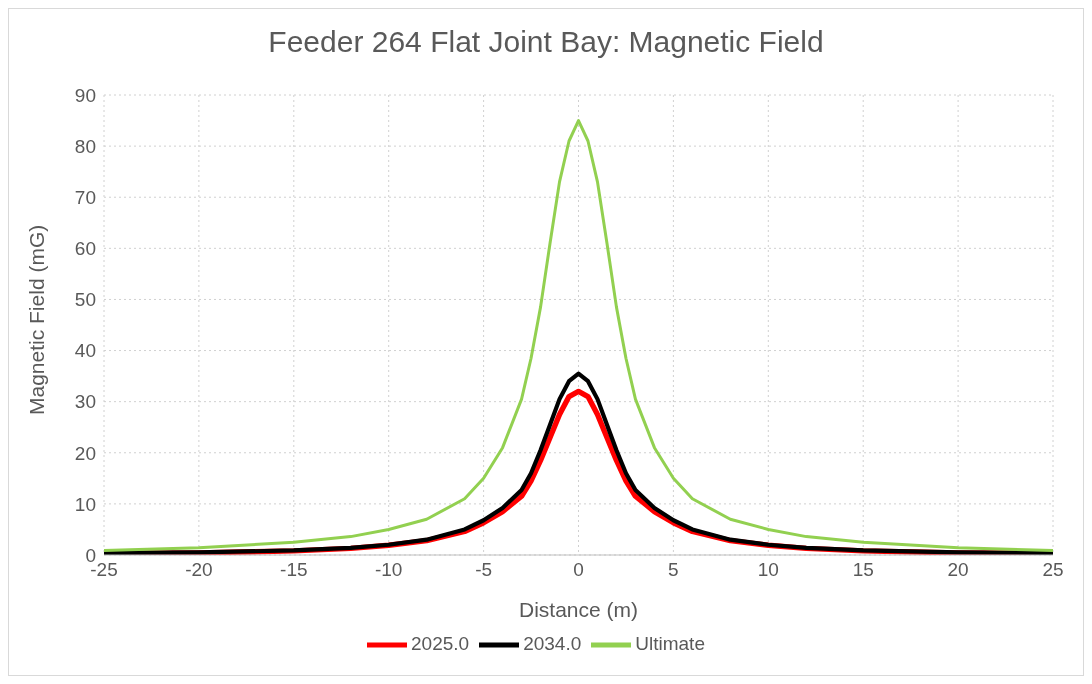  What do you see at coordinates (85, 504) in the screenshot?
I see `y-tick-label: 10` at bounding box center [85, 504].